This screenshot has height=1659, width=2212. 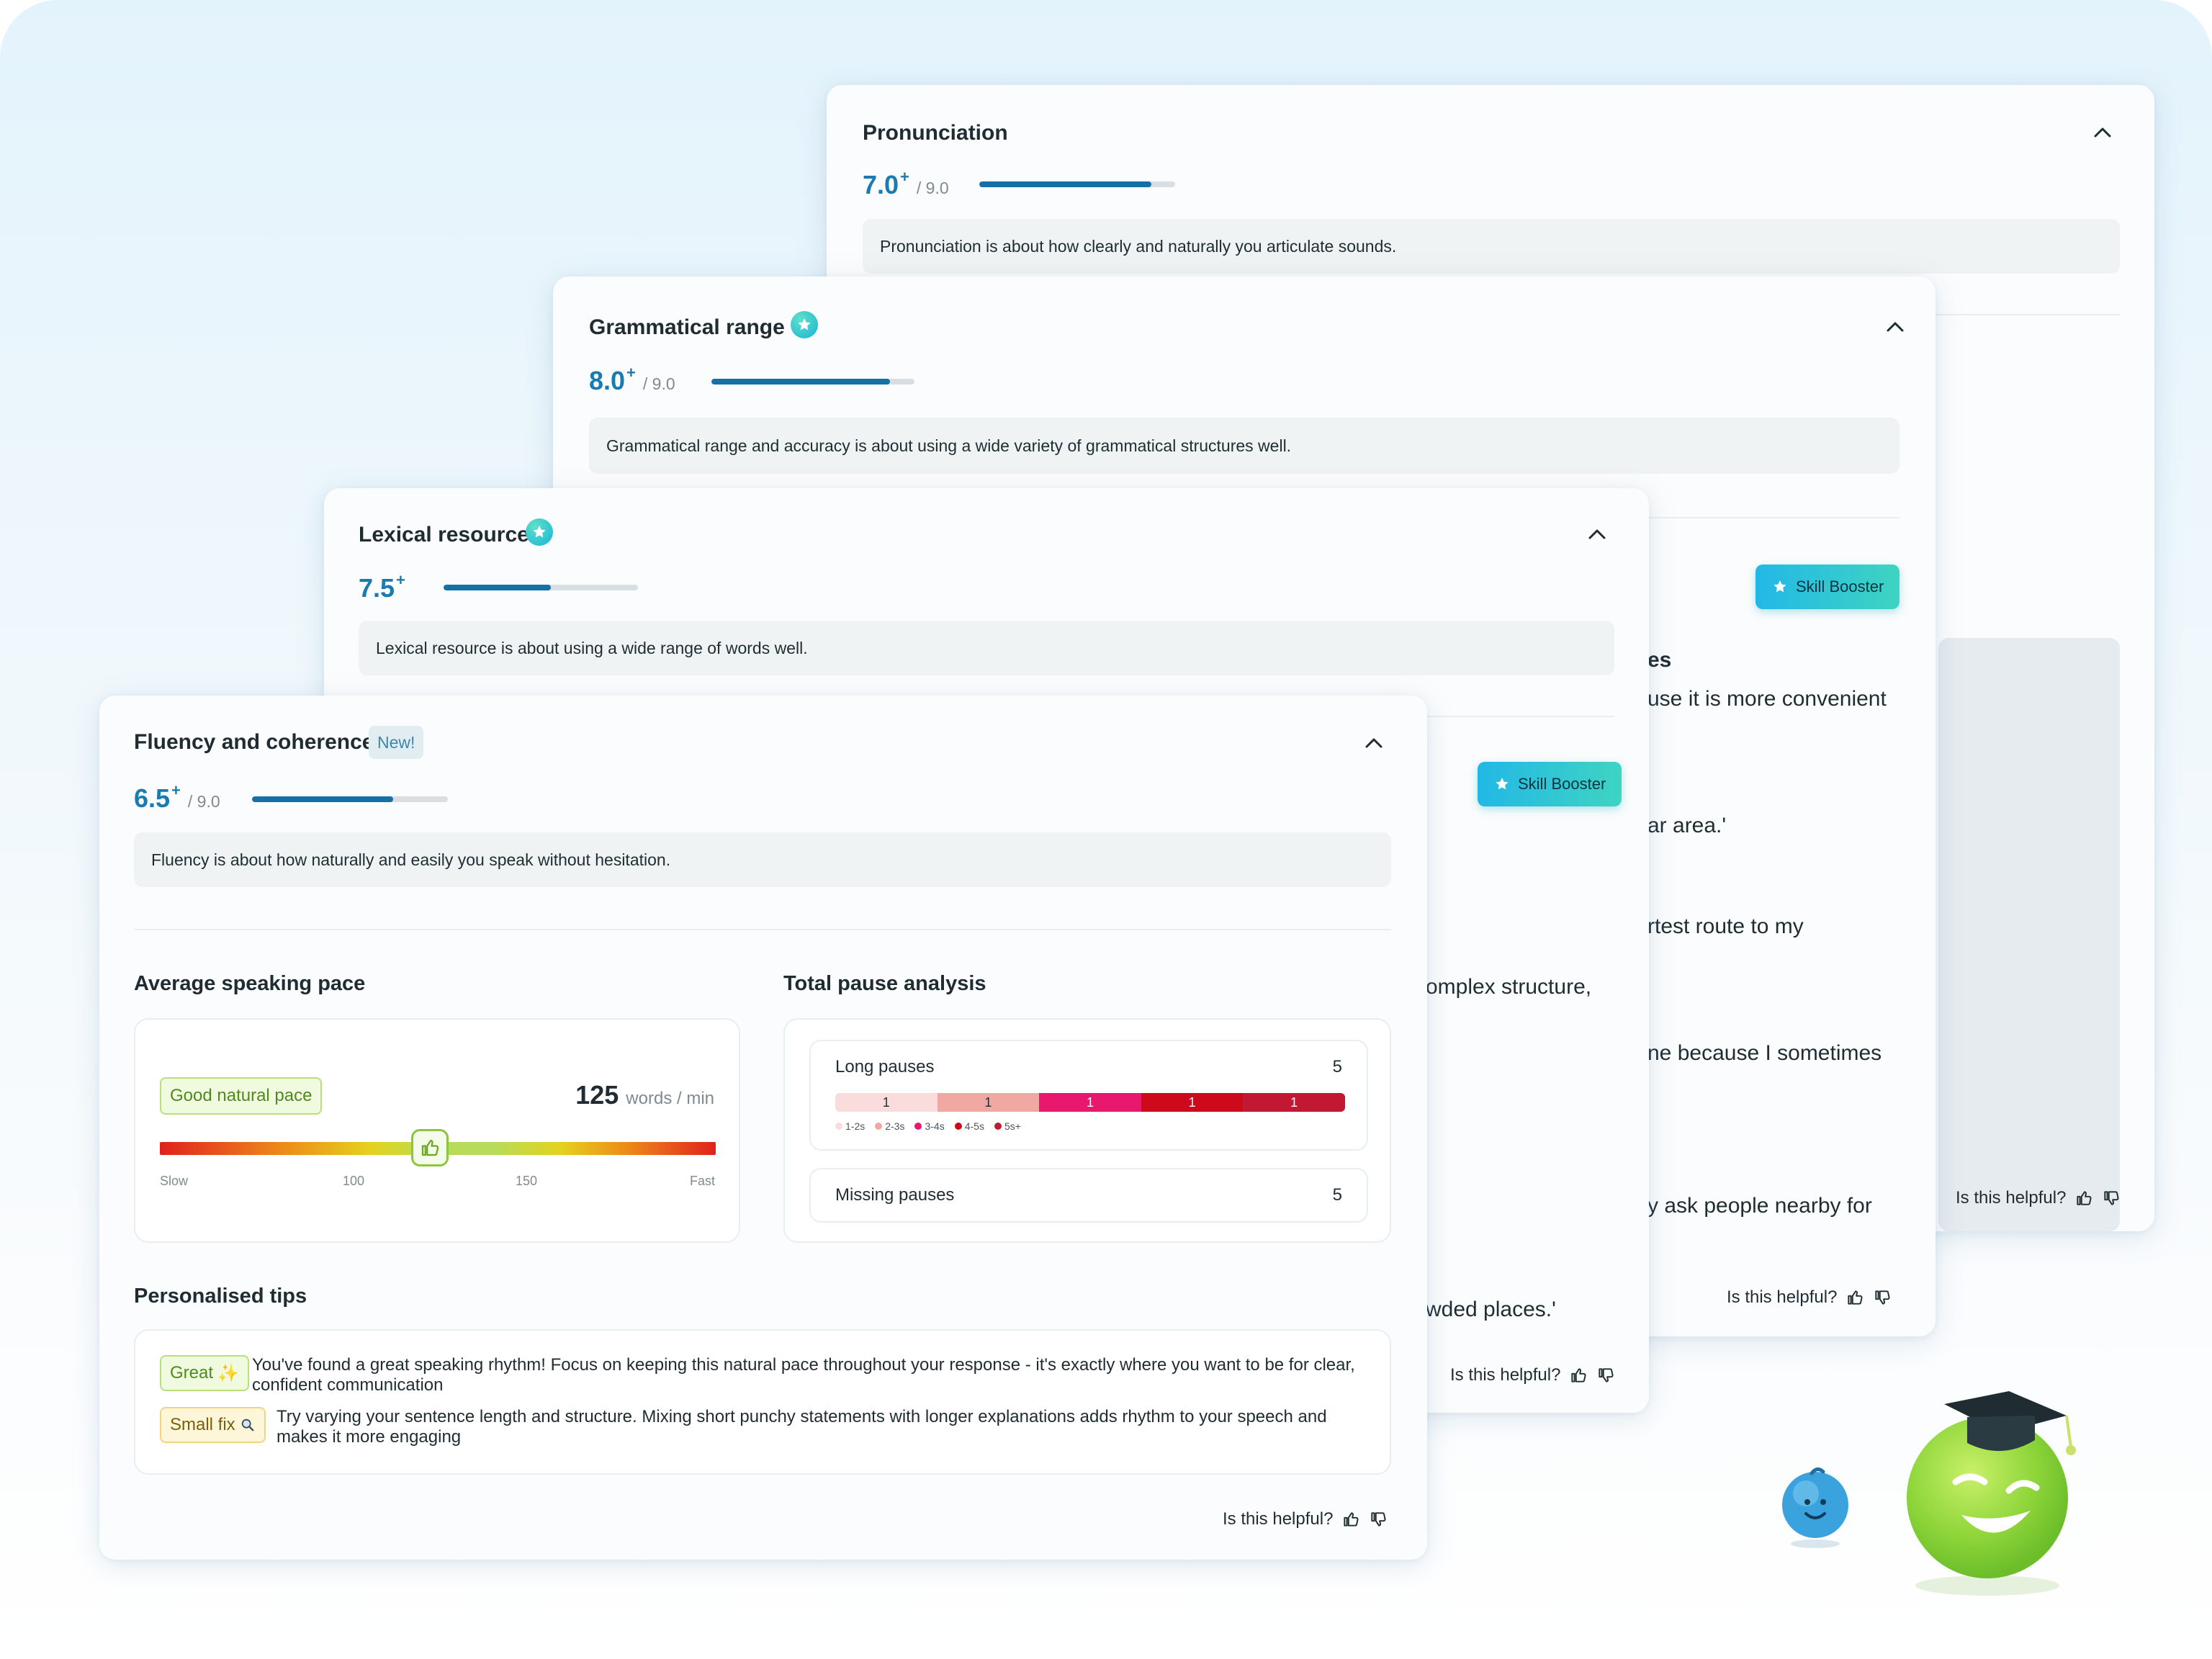 I want to click on sparkle-icon: ✨, so click(x=228, y=1373).